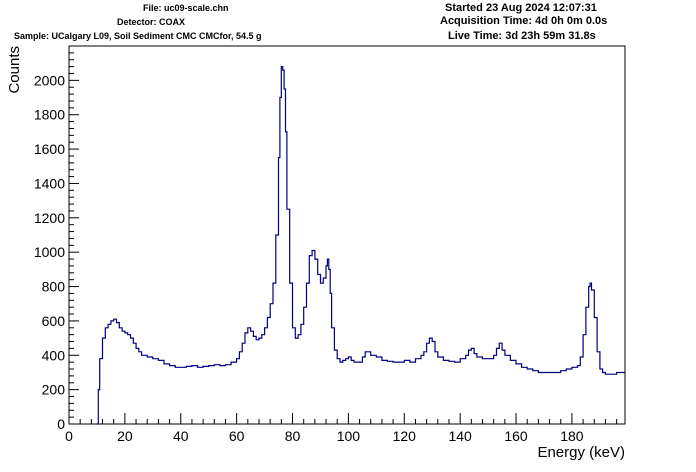  Describe the element at coordinates (521, 8) in the screenshot. I see `header-started: Started 23 Aug 2024 12:07:31` at that location.